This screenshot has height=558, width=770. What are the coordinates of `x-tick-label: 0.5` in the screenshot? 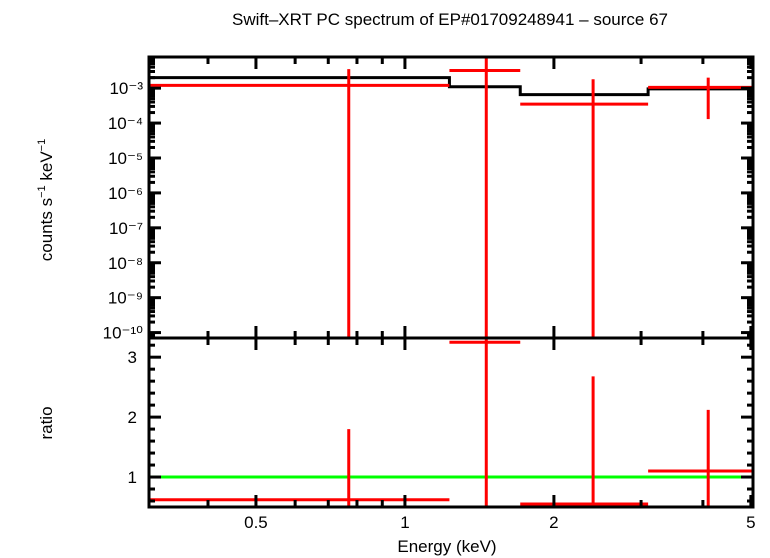 It's located at (256, 522).